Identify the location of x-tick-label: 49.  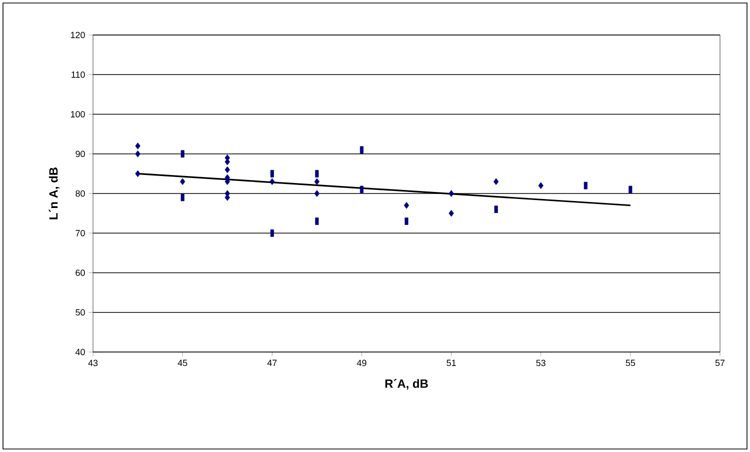
(361, 363).